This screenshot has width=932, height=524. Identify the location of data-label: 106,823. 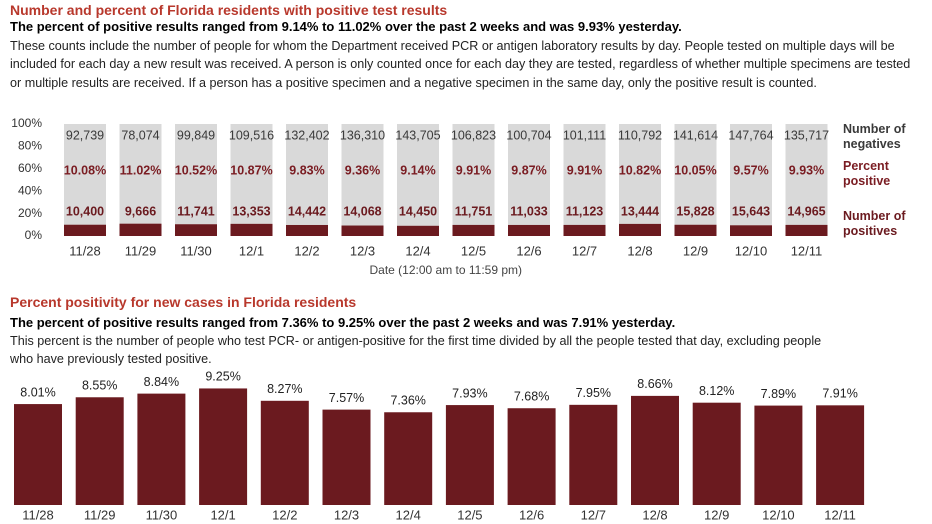
(473, 135).